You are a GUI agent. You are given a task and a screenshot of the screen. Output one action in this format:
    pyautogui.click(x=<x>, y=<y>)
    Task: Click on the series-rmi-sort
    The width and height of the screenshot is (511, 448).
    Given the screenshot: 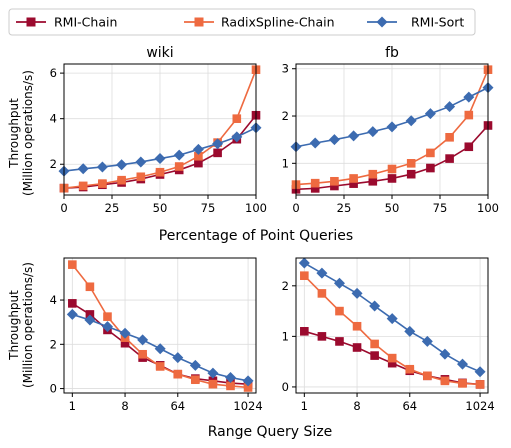 What is the action you would take?
    pyautogui.click(x=160, y=347)
    